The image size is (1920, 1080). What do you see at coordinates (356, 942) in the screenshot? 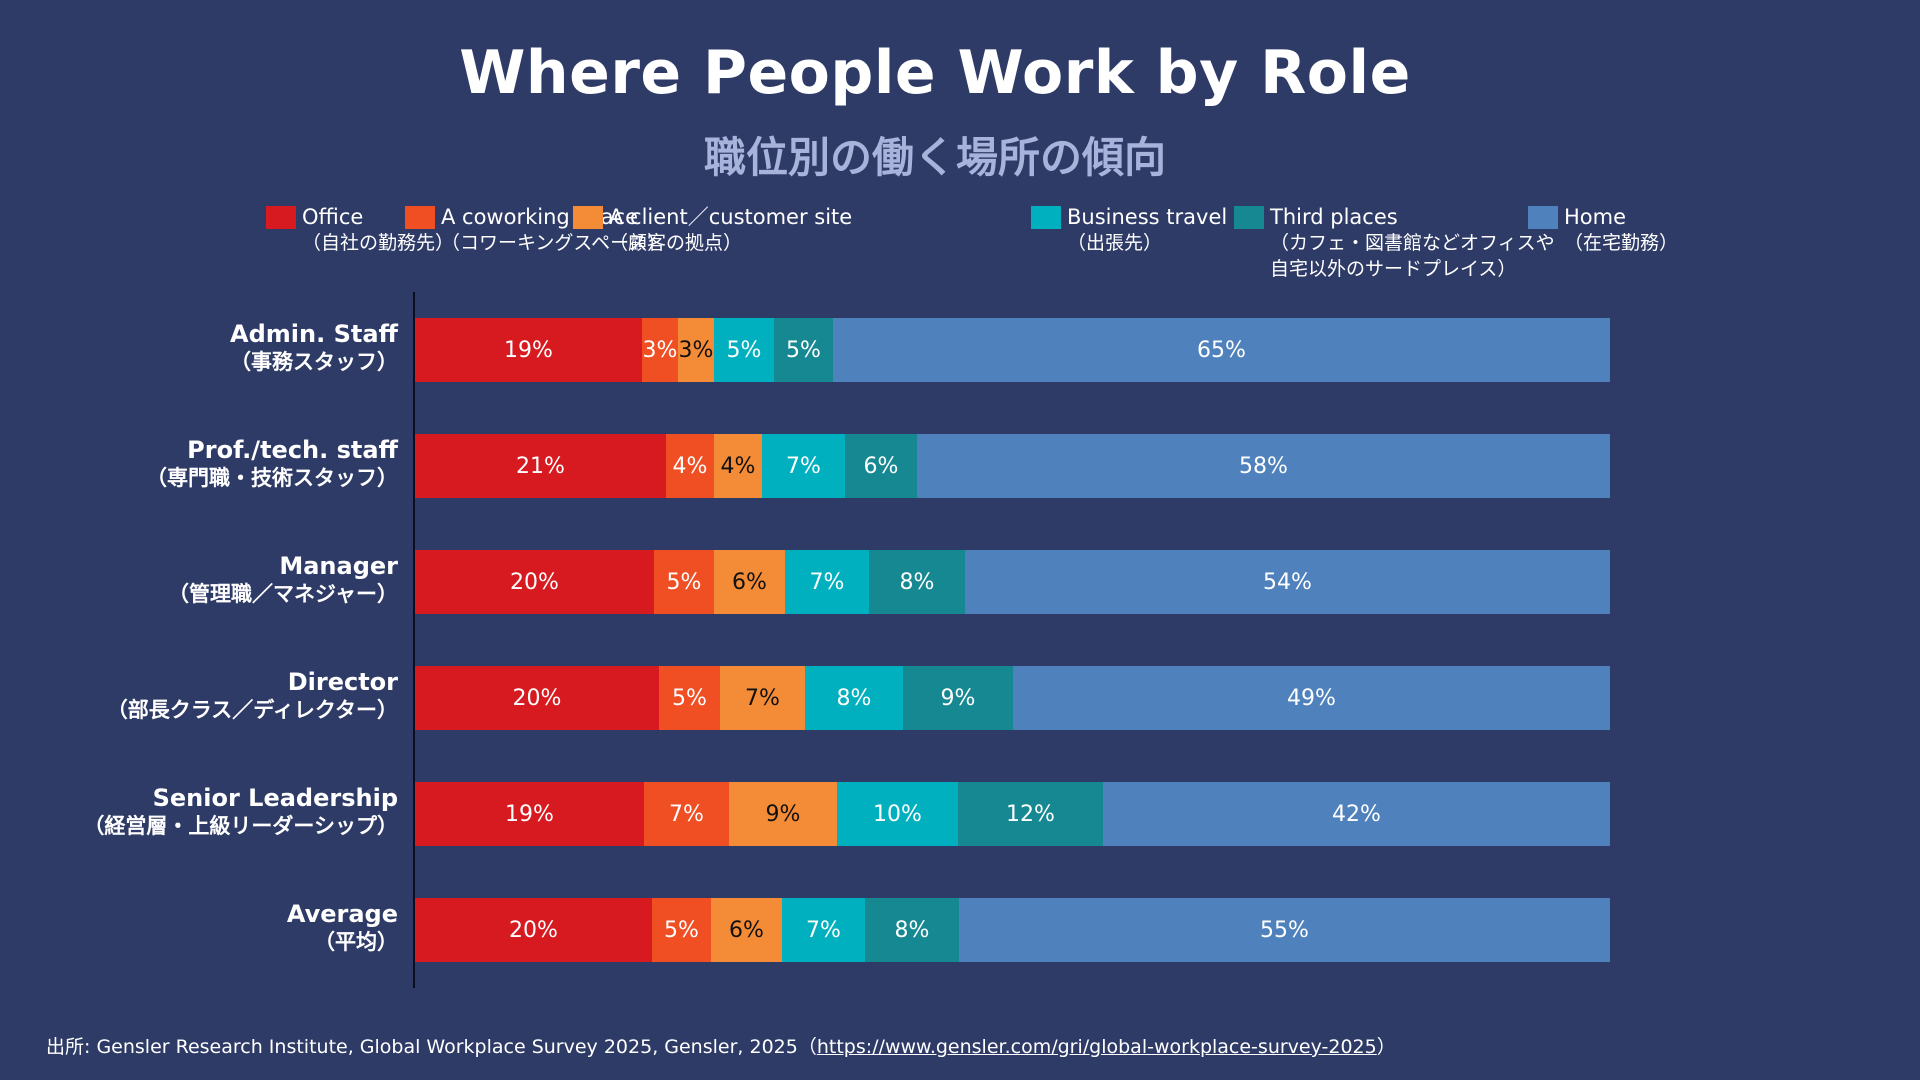
I see `row-label-ja: （平均）` at bounding box center [356, 942].